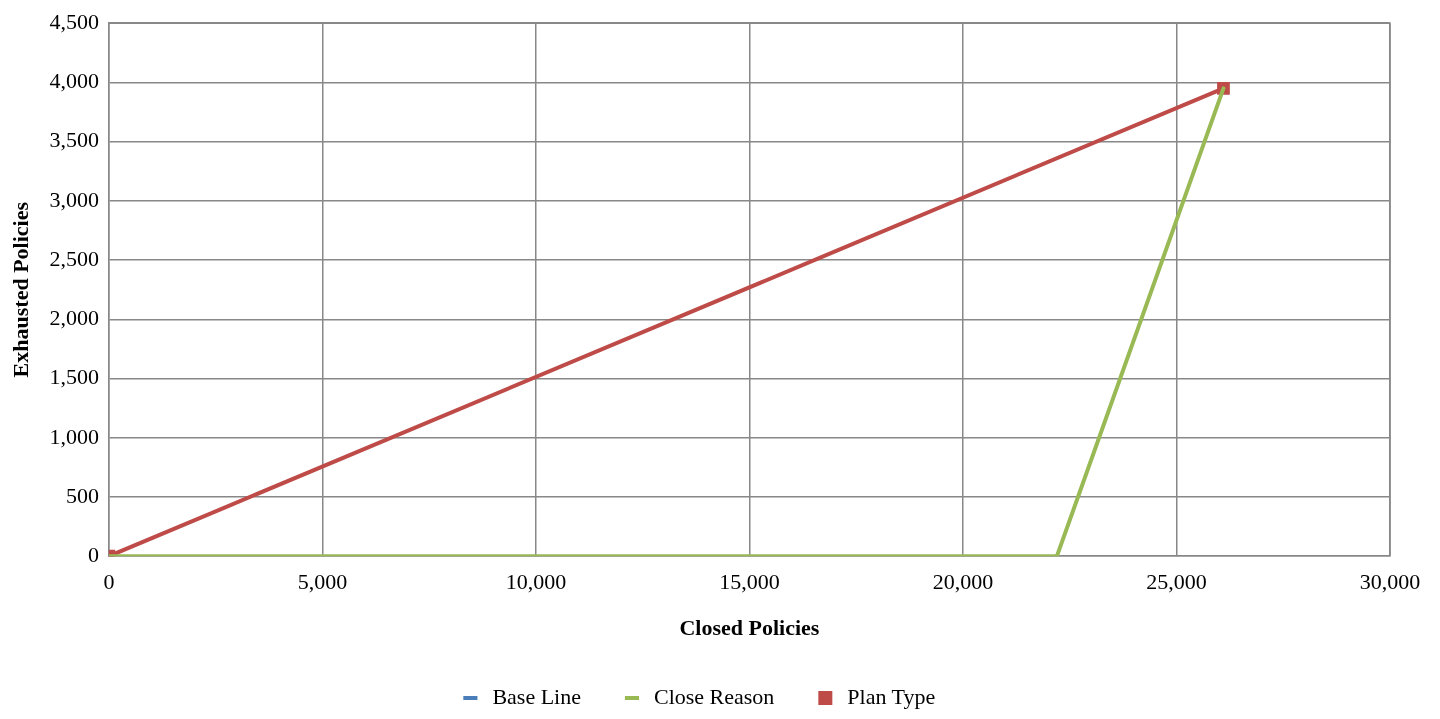 The height and width of the screenshot is (719, 1440). Describe the element at coordinates (322, 582) in the screenshot. I see `x-tick-label: 5,000` at that location.